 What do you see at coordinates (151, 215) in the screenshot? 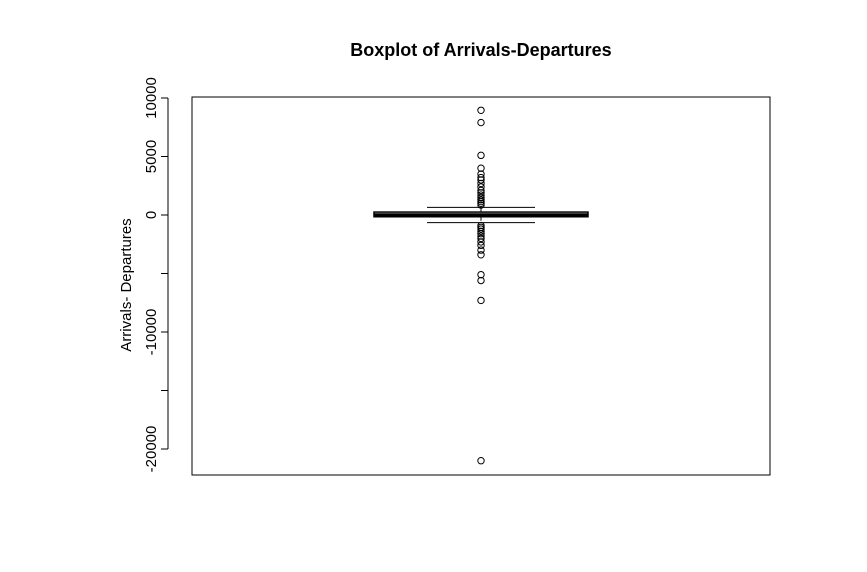
I see `y-tick-label: 0` at bounding box center [151, 215].